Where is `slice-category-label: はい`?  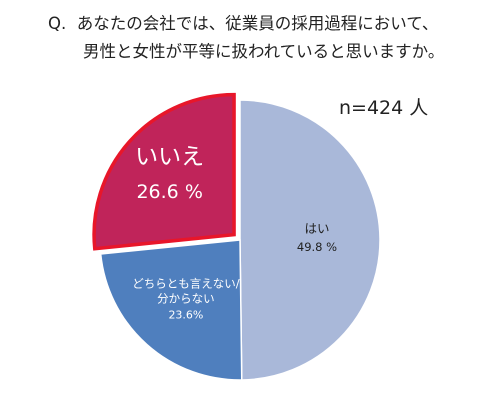 slice-category-label: はい is located at coordinates (316, 228).